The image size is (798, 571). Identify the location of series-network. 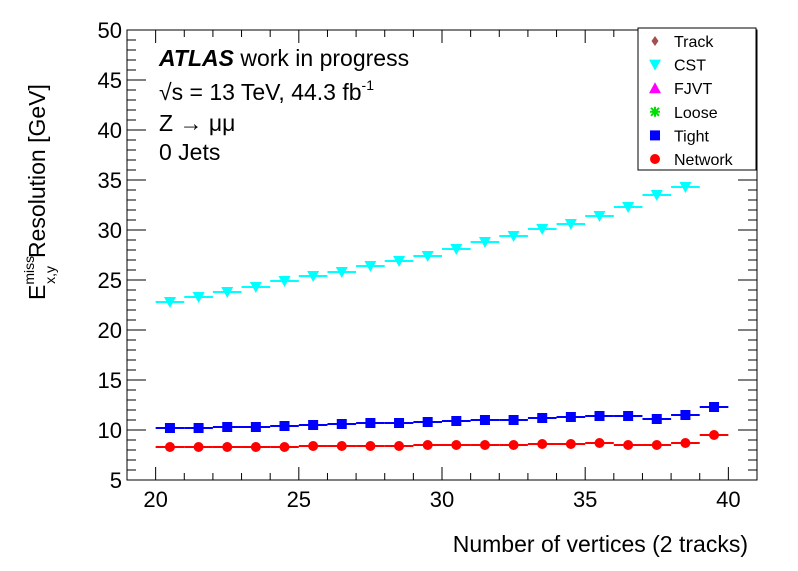
(442, 441).